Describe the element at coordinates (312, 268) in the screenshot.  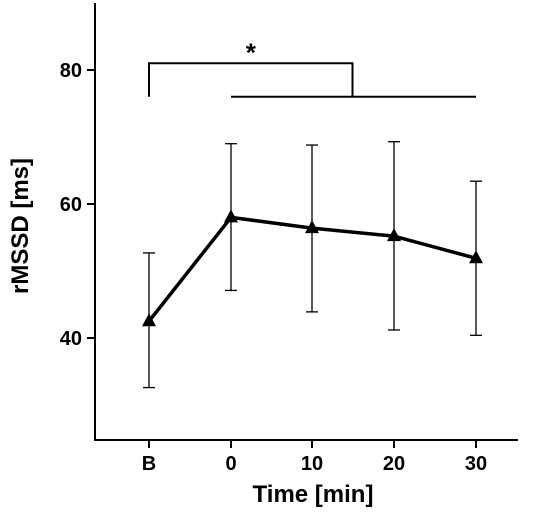
I see `series` at that location.